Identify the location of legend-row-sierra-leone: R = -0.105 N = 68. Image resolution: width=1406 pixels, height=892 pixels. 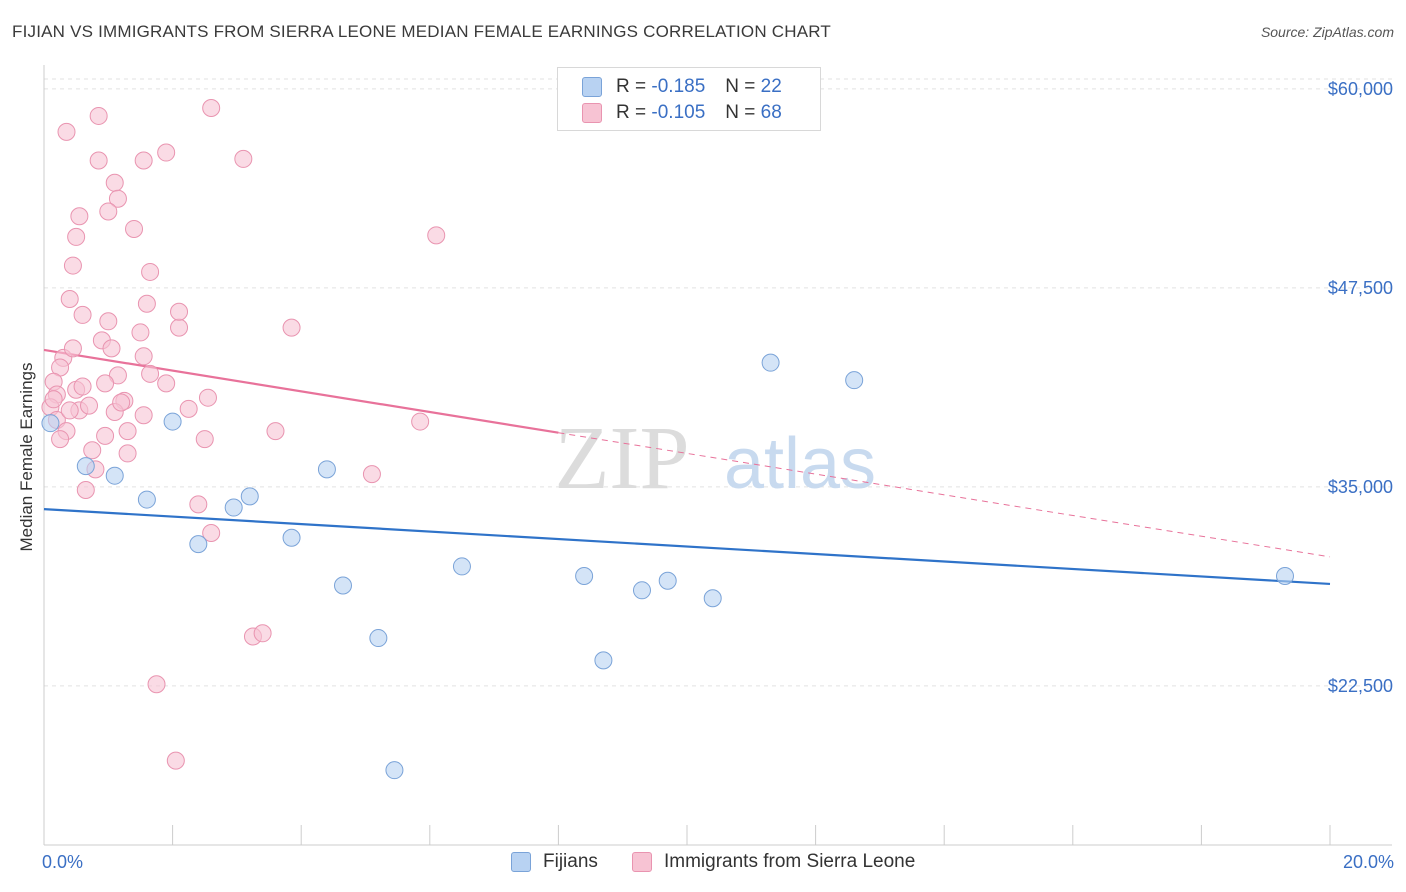
(682, 113).